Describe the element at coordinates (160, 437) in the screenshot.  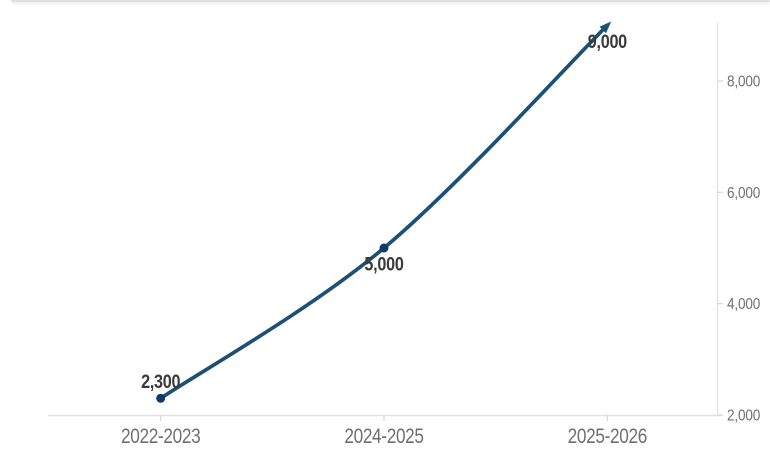
I see `x-tick-label: 2022-2023` at that location.